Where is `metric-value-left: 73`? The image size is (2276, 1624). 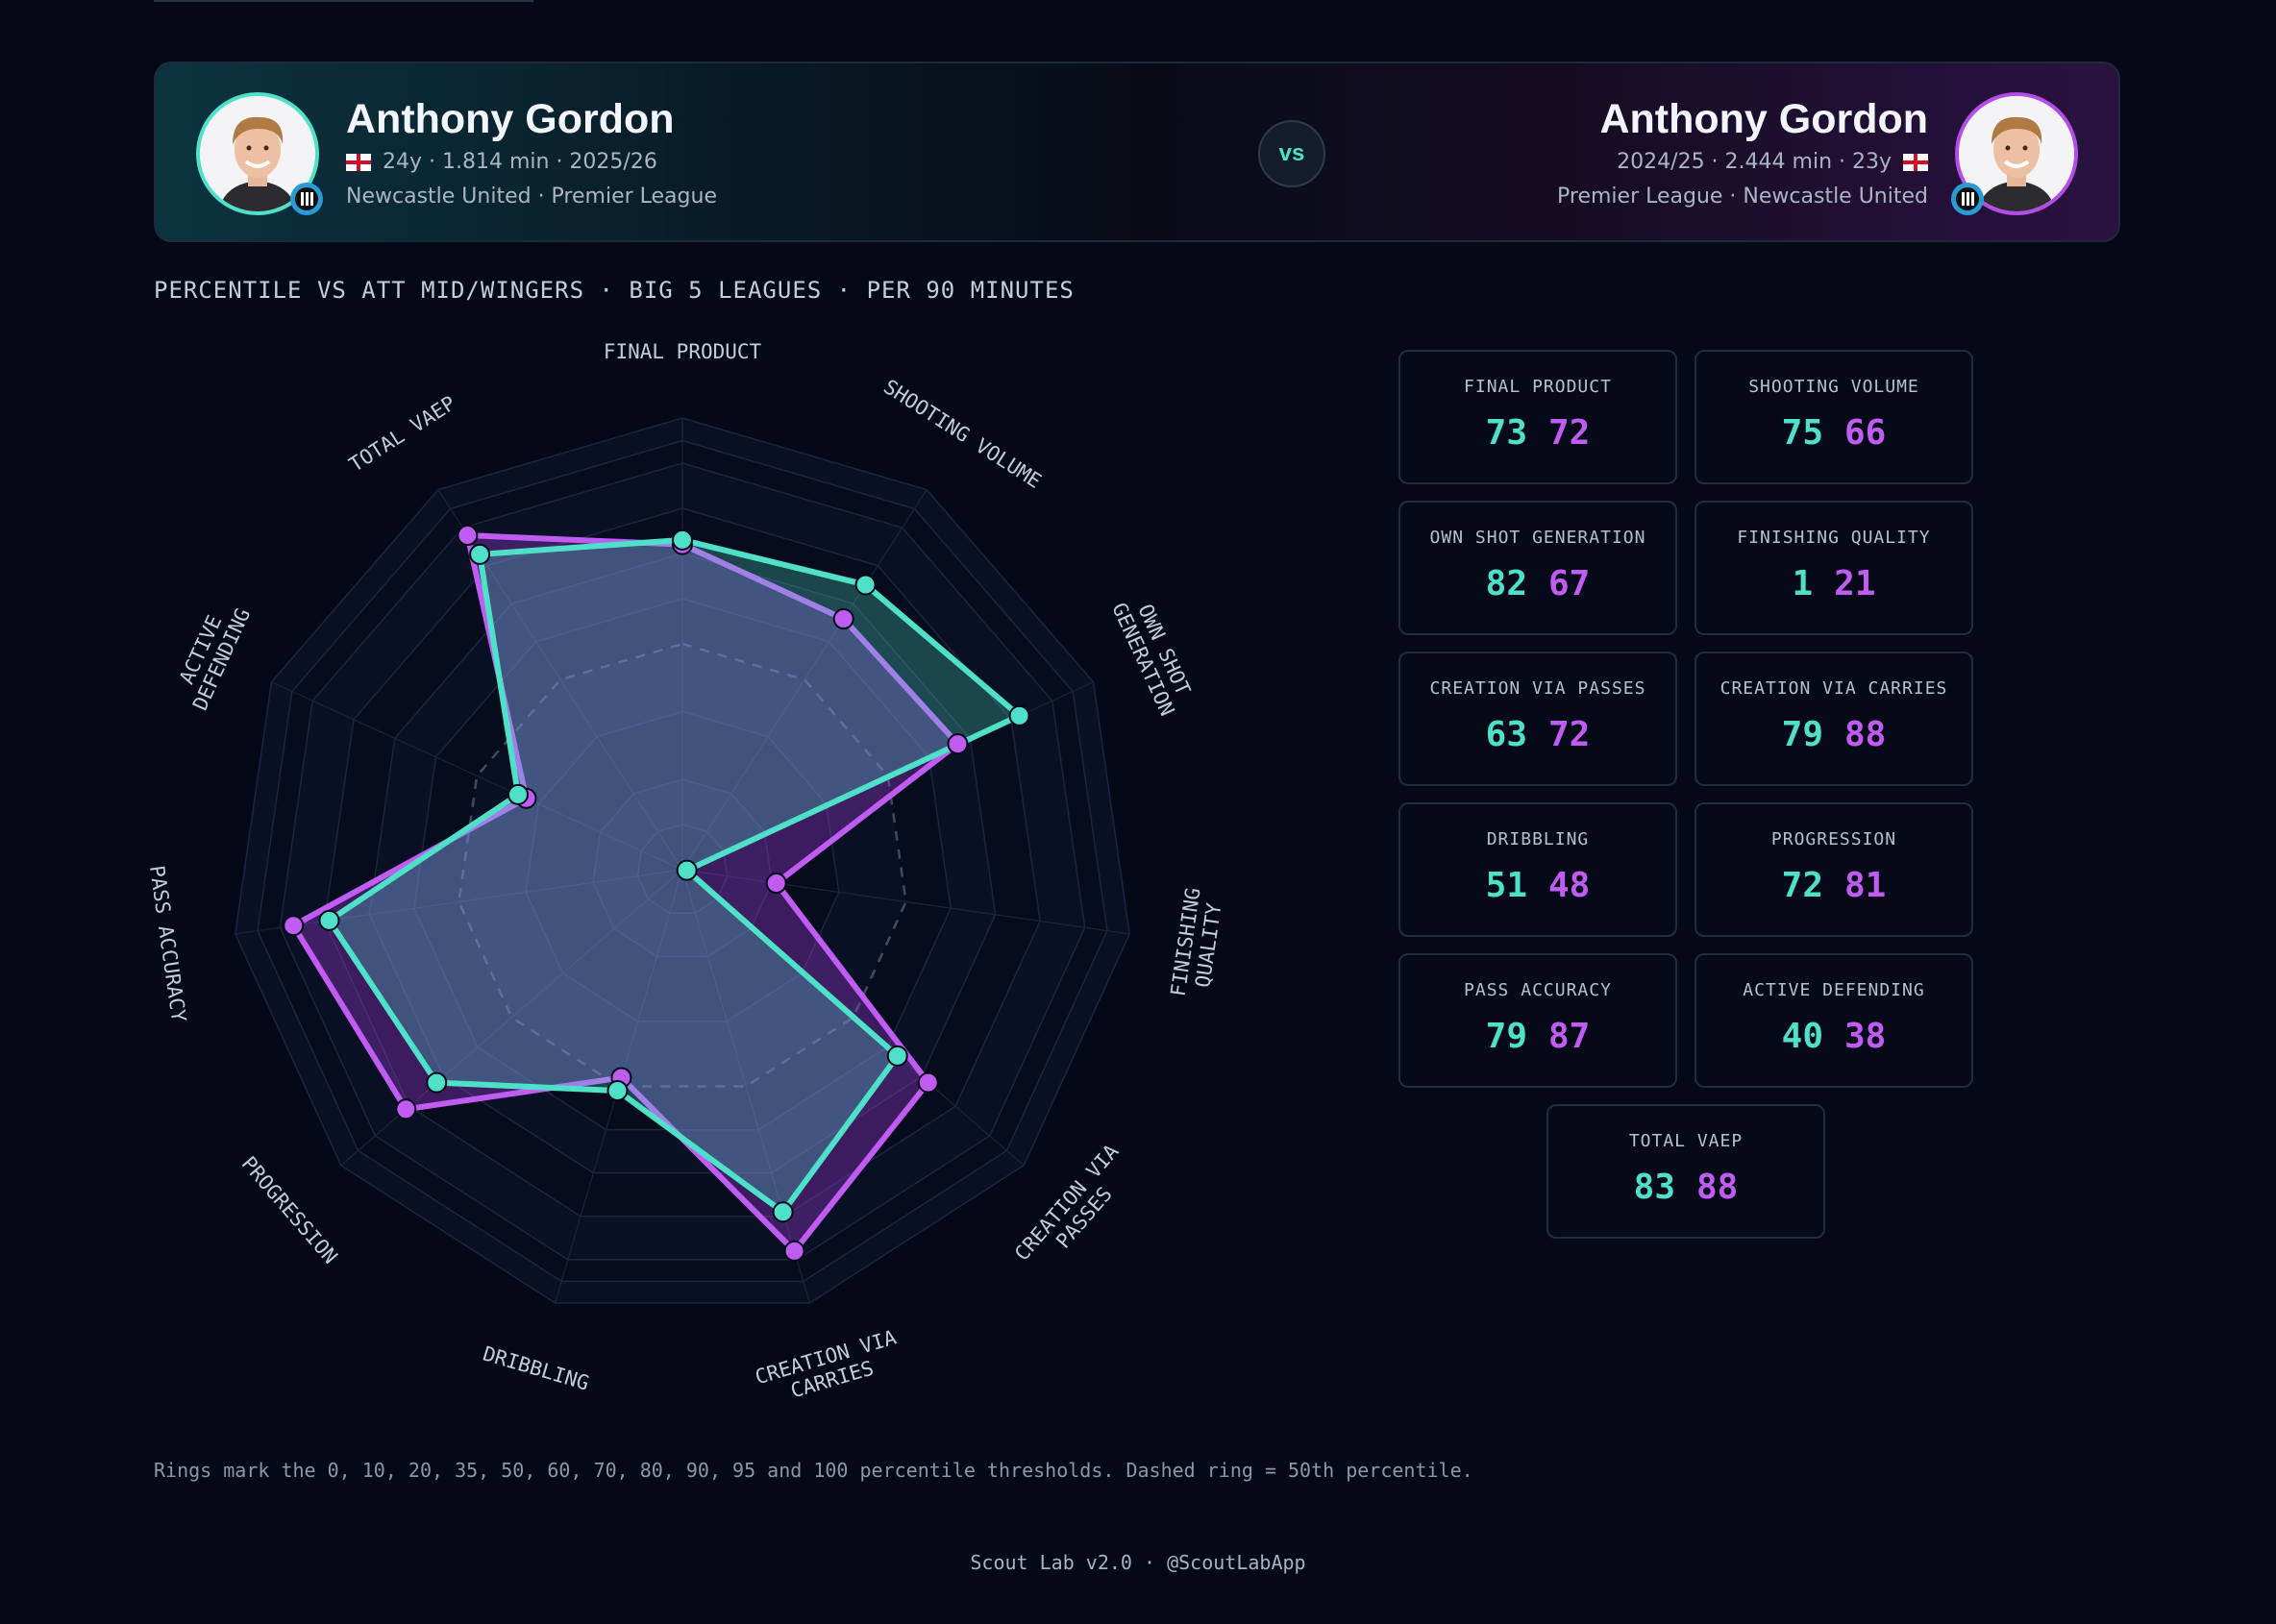 metric-value-left: 73 is located at coordinates (1506, 433).